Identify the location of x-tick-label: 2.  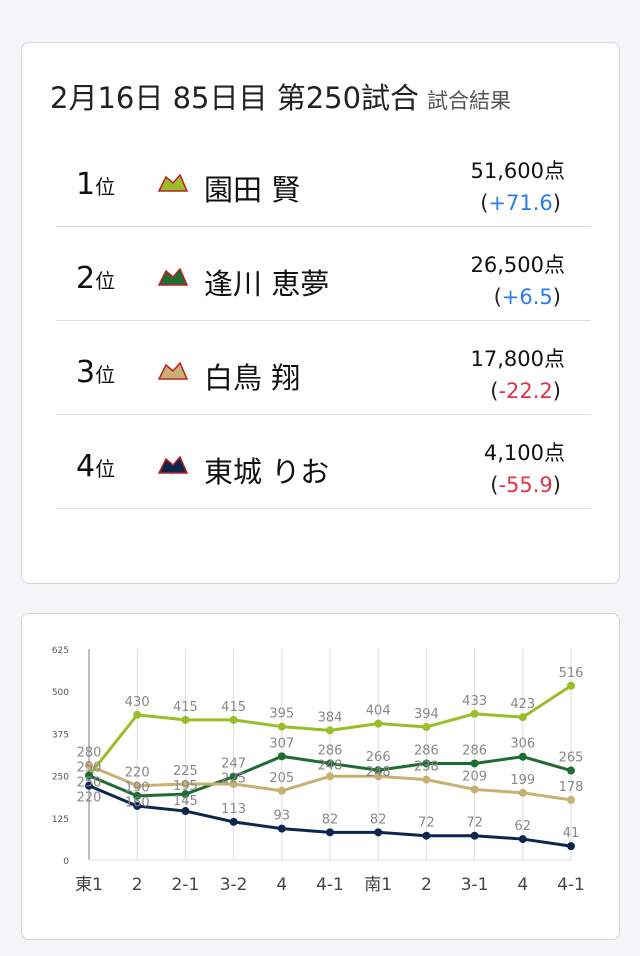
(137, 885).